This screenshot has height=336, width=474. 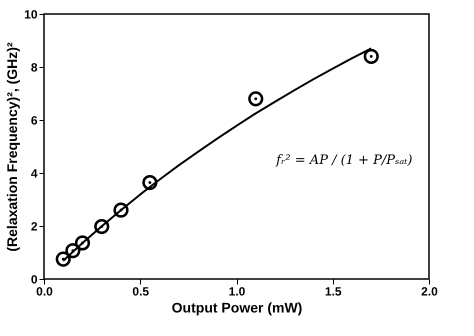 What do you see at coordinates (429, 291) in the screenshot?
I see `x-tick-label: 2.0` at bounding box center [429, 291].